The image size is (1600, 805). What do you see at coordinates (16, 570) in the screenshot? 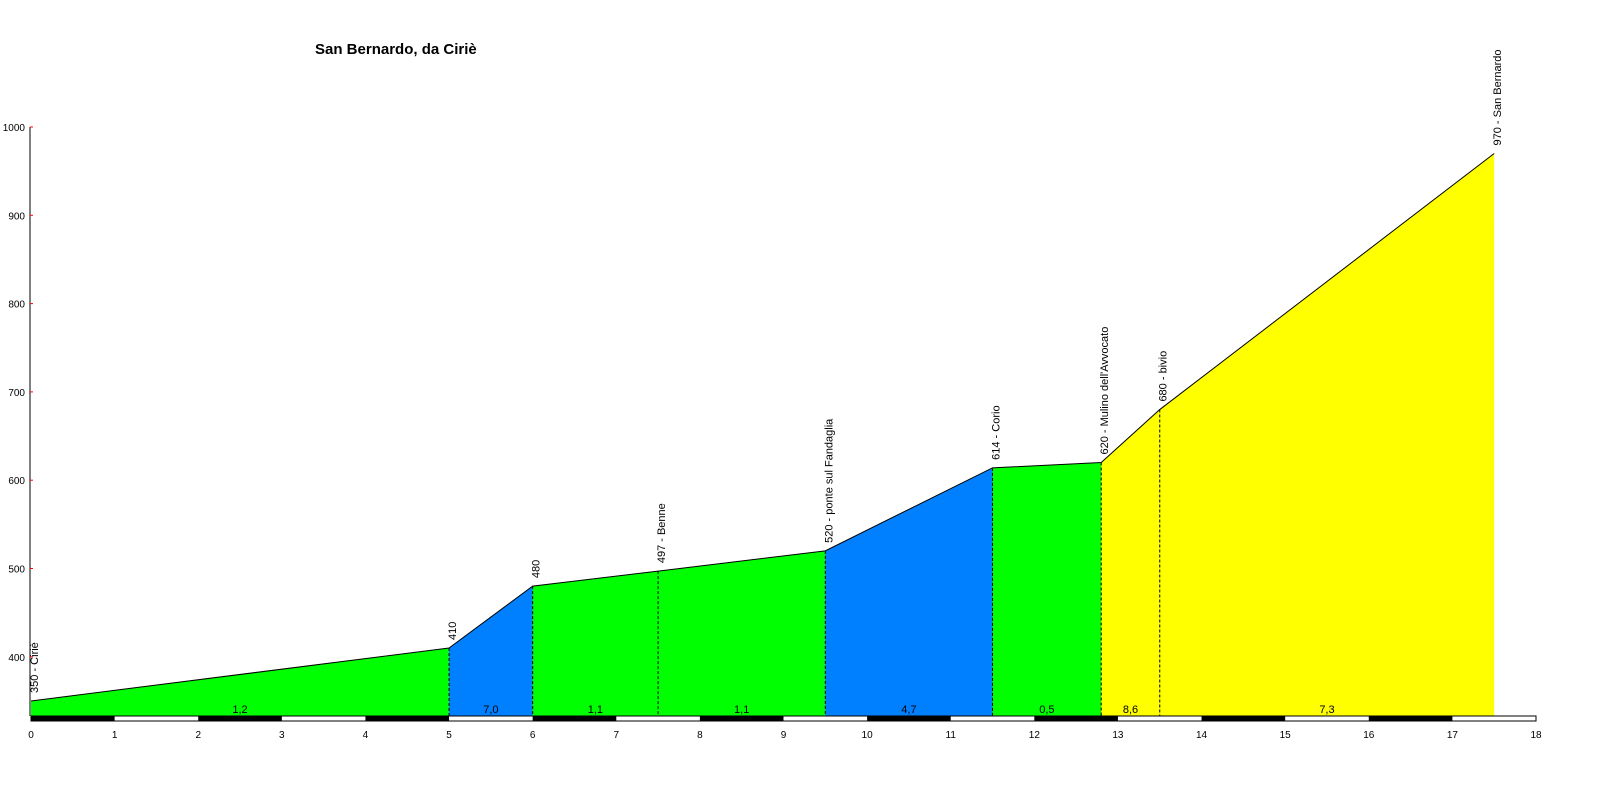
I see `y-tick-label: 500` at bounding box center [16, 570].